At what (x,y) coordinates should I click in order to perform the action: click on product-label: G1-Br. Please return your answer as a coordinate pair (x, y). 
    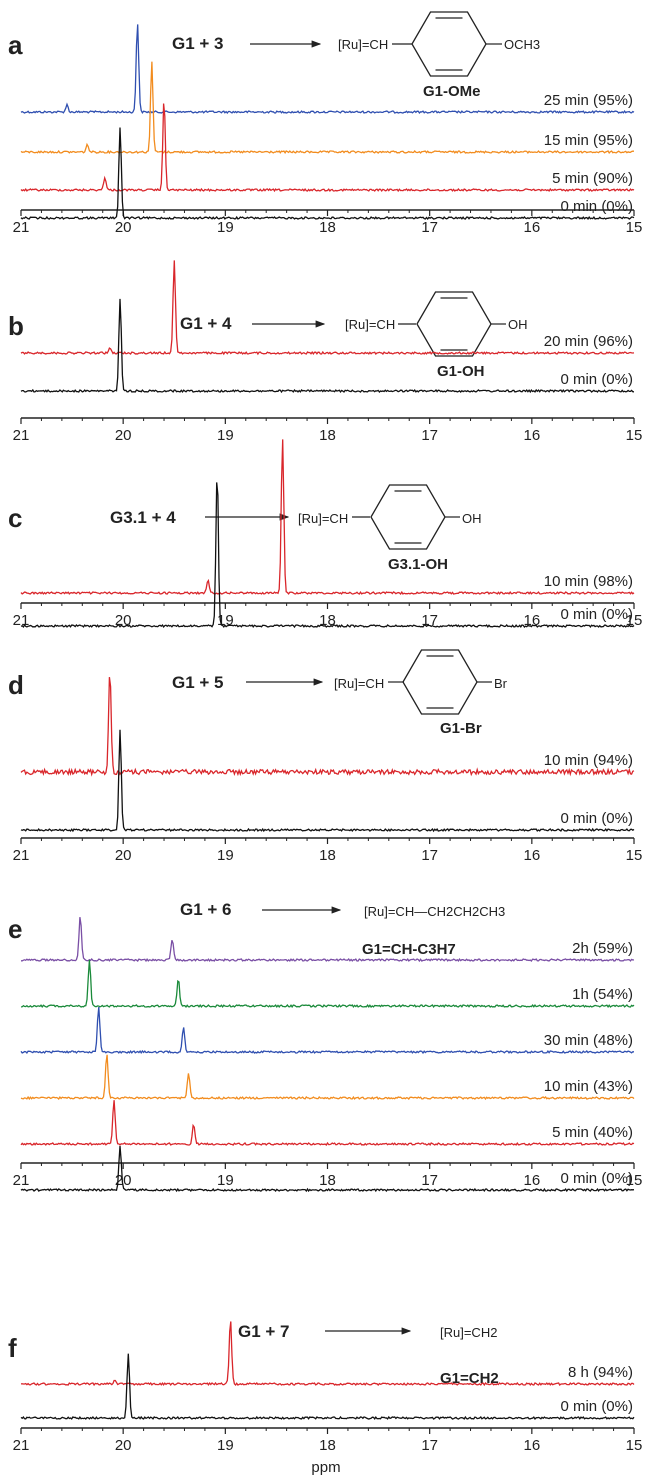
    Looking at the image, I should click on (461, 728).